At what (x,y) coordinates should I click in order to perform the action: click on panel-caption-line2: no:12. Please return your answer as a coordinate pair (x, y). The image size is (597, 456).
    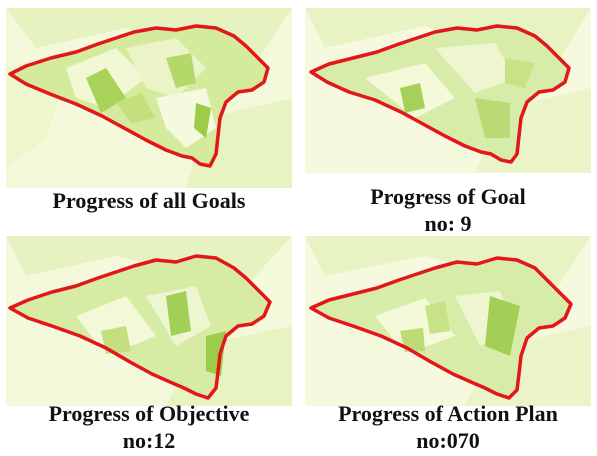
    Looking at the image, I should click on (149, 440).